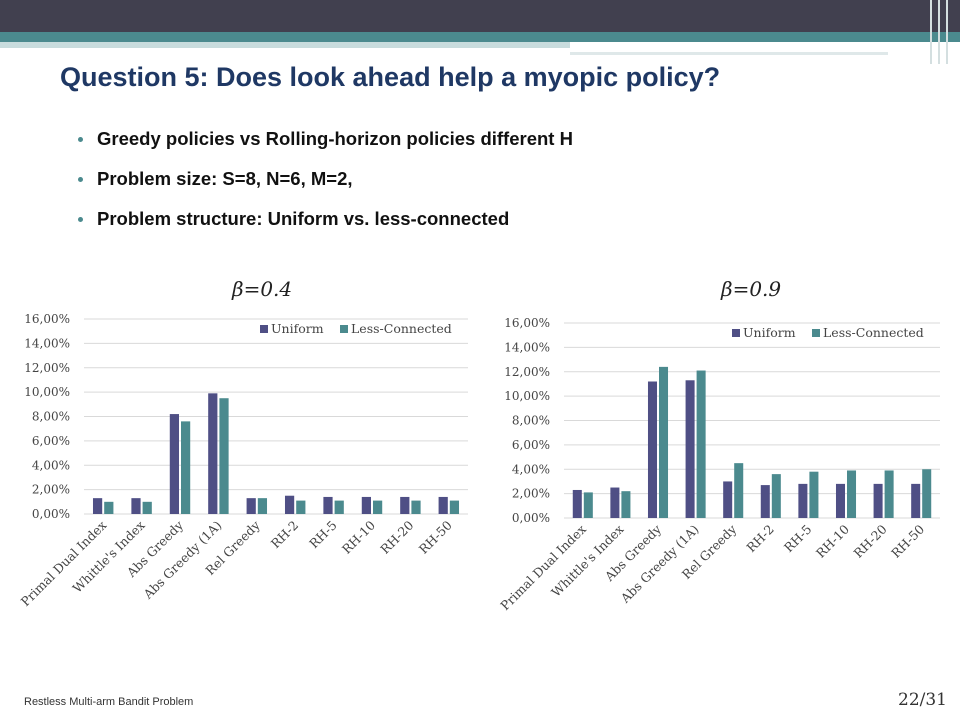 The width and height of the screenshot is (960, 720). Describe the element at coordinates (751, 289) in the screenshot. I see `chart-title-right: β=0.9` at that location.